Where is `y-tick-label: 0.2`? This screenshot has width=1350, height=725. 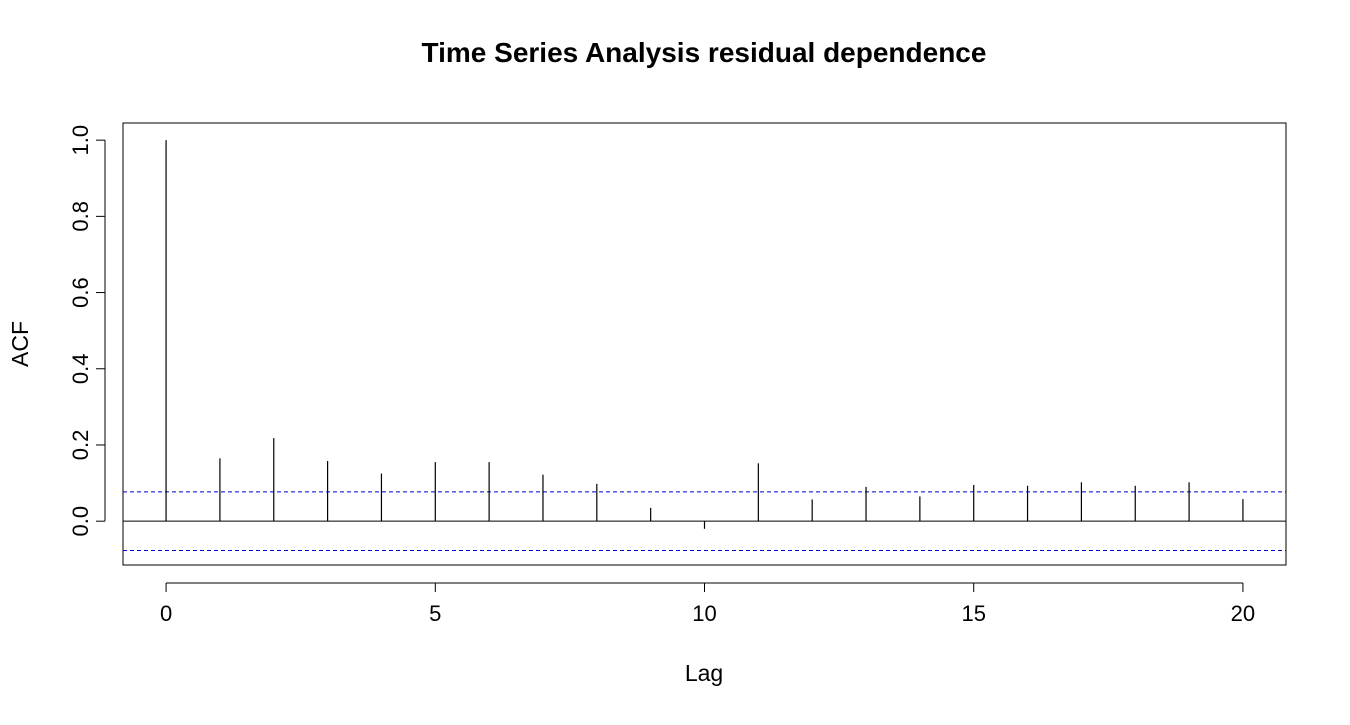 y-tick-label: 0.2 is located at coordinates (80, 445).